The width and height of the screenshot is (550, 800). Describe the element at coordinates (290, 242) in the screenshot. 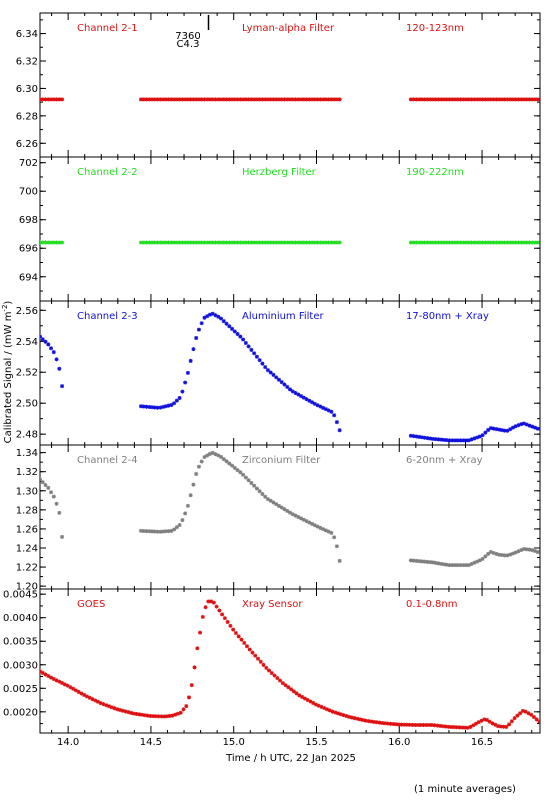

I see `panel-2-series` at that location.